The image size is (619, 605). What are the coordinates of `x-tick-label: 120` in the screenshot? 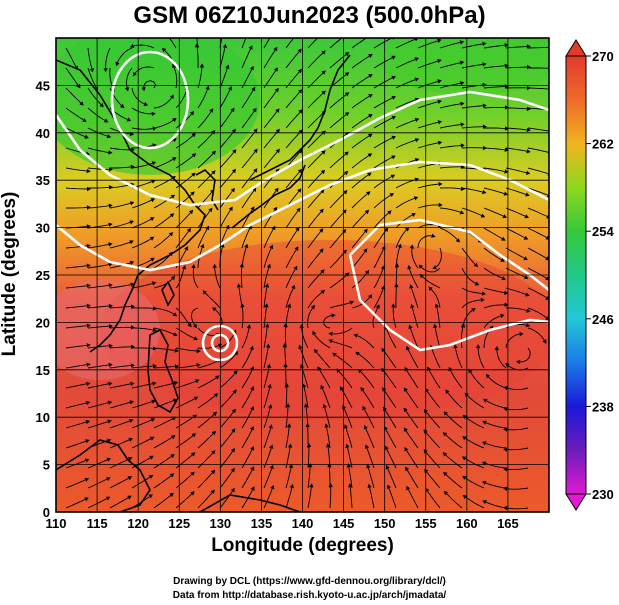 It's located at (138, 523).